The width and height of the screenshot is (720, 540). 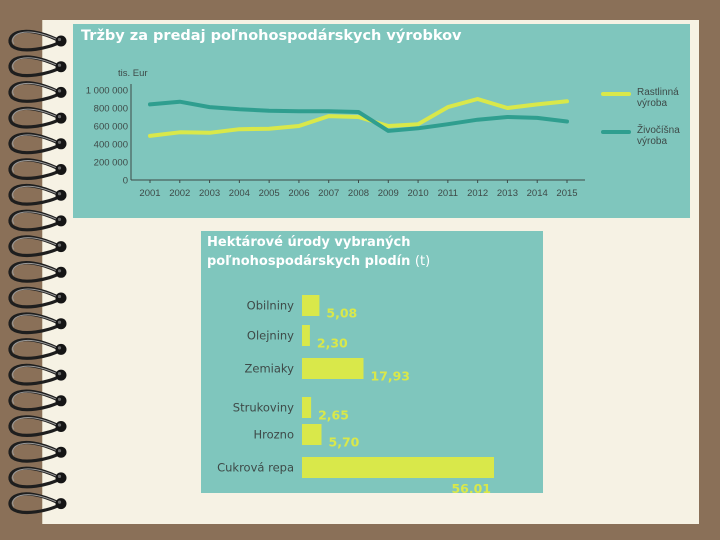 What do you see at coordinates (111, 145) in the screenshot?
I see `y-tick-label: 400 000` at bounding box center [111, 145].